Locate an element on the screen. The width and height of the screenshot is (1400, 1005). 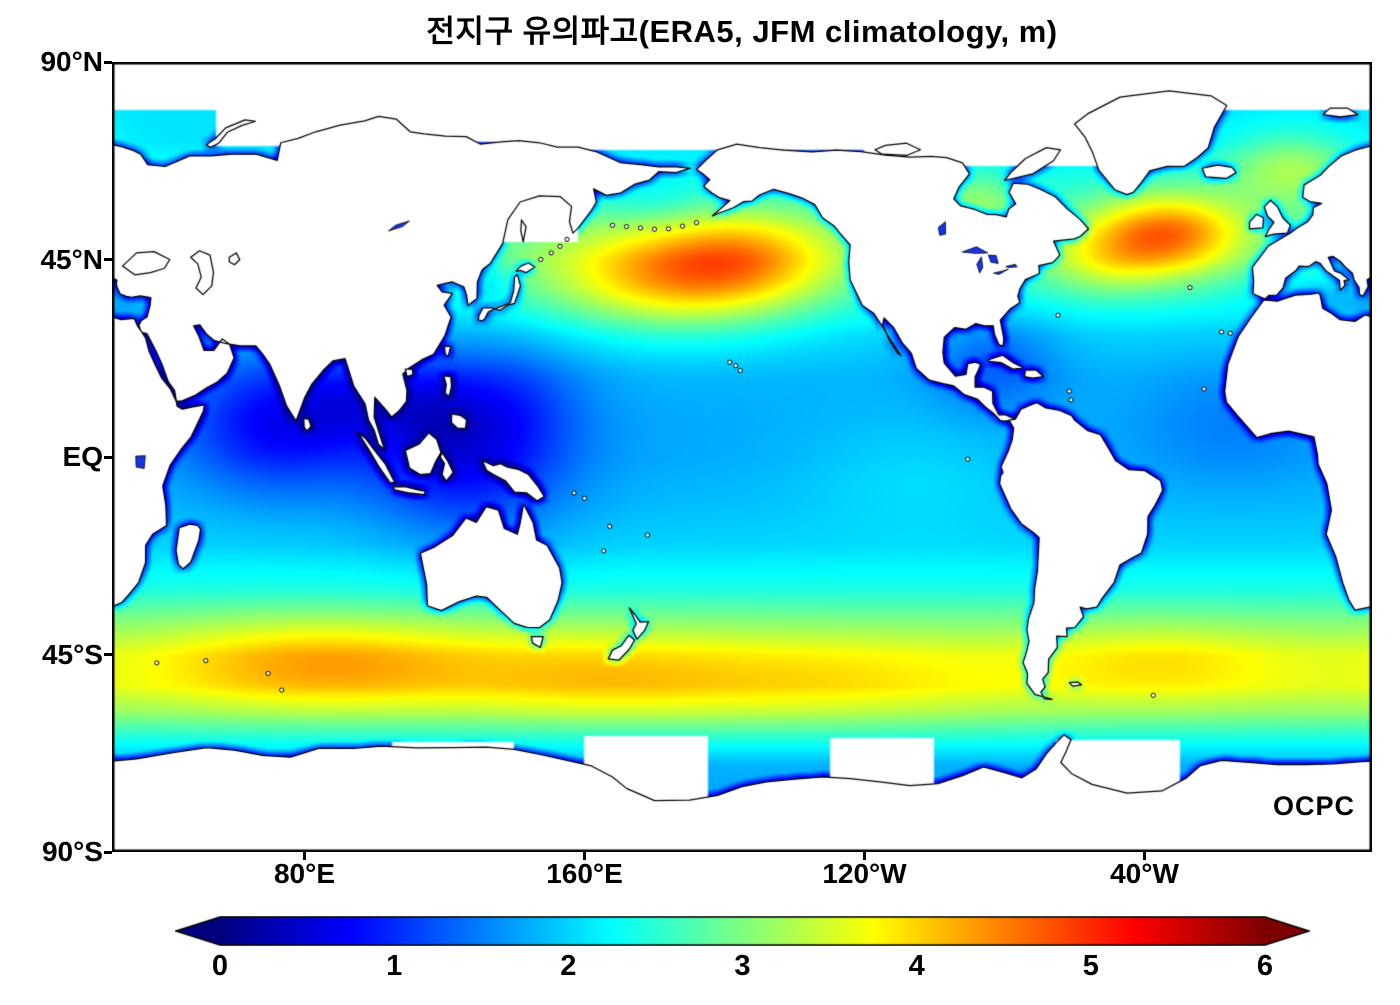
lat-tick-label: 45°N is located at coordinates (71, 259).